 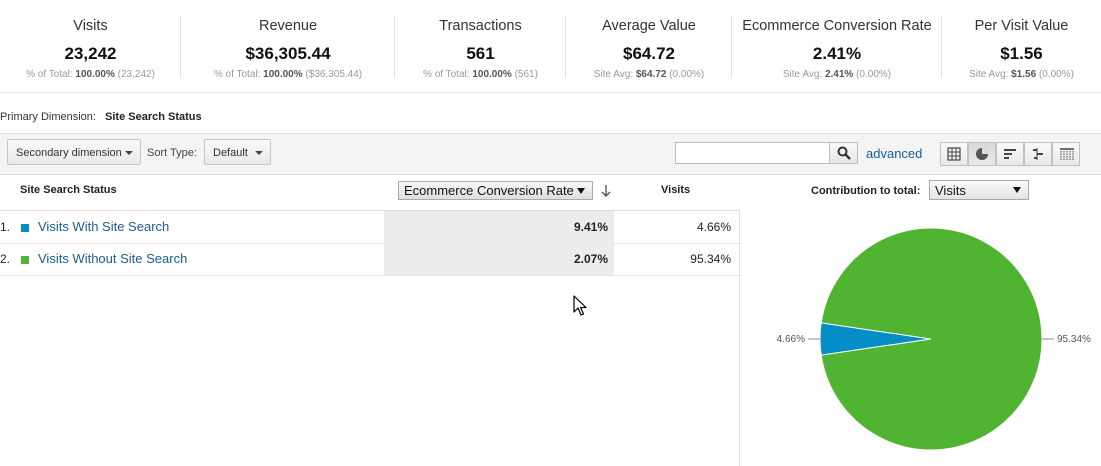 I want to click on table-row: 1. Visits With Site Search 9.41% 4.66%, so click(x=370, y=227).